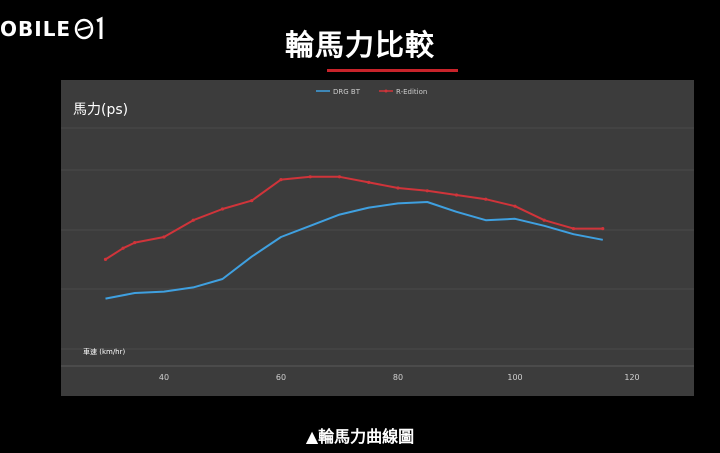 This screenshot has height=453, width=720. I want to click on x-tick-labels: 40 60 80 100 120, so click(399, 377).